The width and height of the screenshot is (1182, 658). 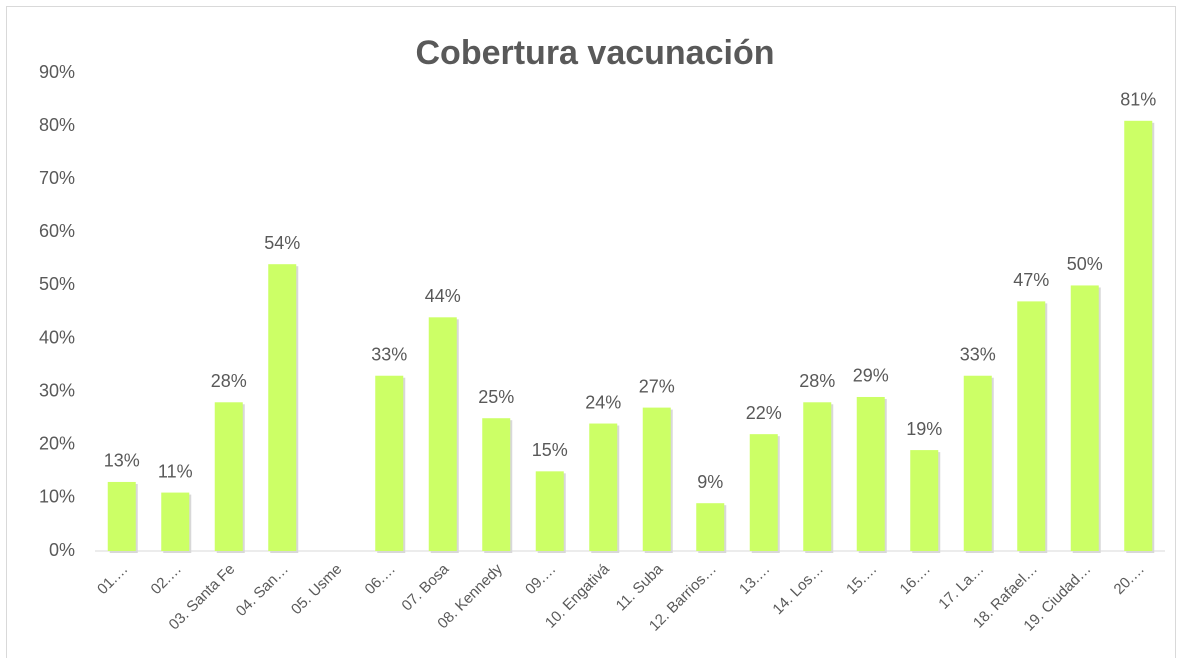 I want to click on y-tick-label: 30%, so click(x=57, y=390).